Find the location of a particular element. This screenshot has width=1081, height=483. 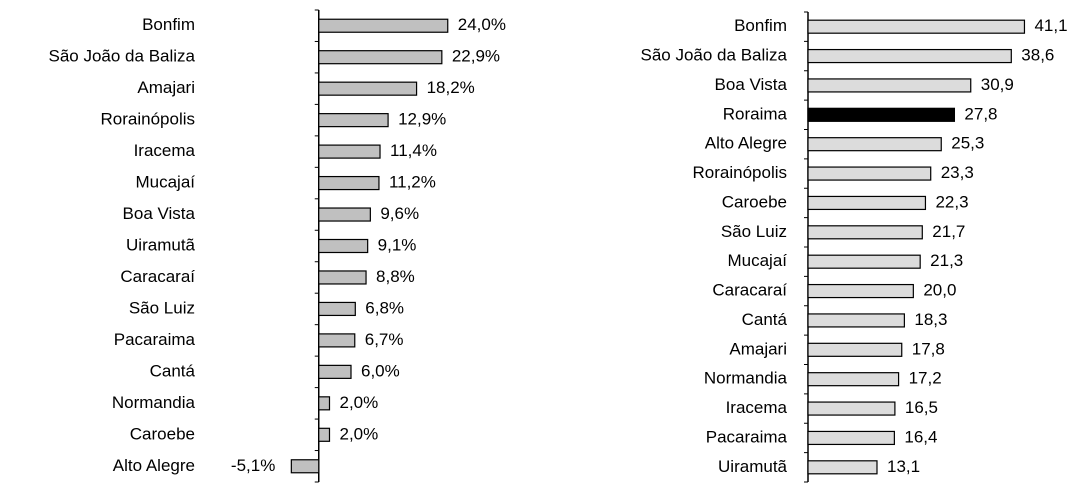

value-label: 25,3 is located at coordinates (967, 143).